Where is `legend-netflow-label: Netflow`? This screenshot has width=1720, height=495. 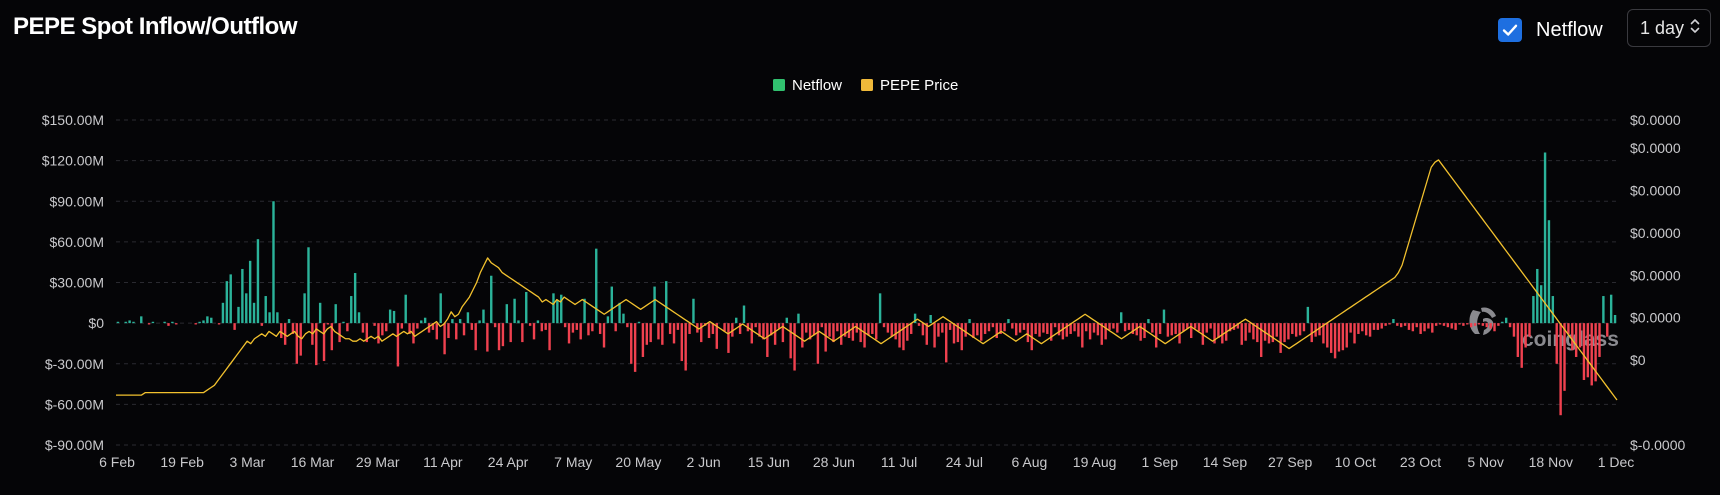 legend-netflow-label: Netflow is located at coordinates (817, 85).